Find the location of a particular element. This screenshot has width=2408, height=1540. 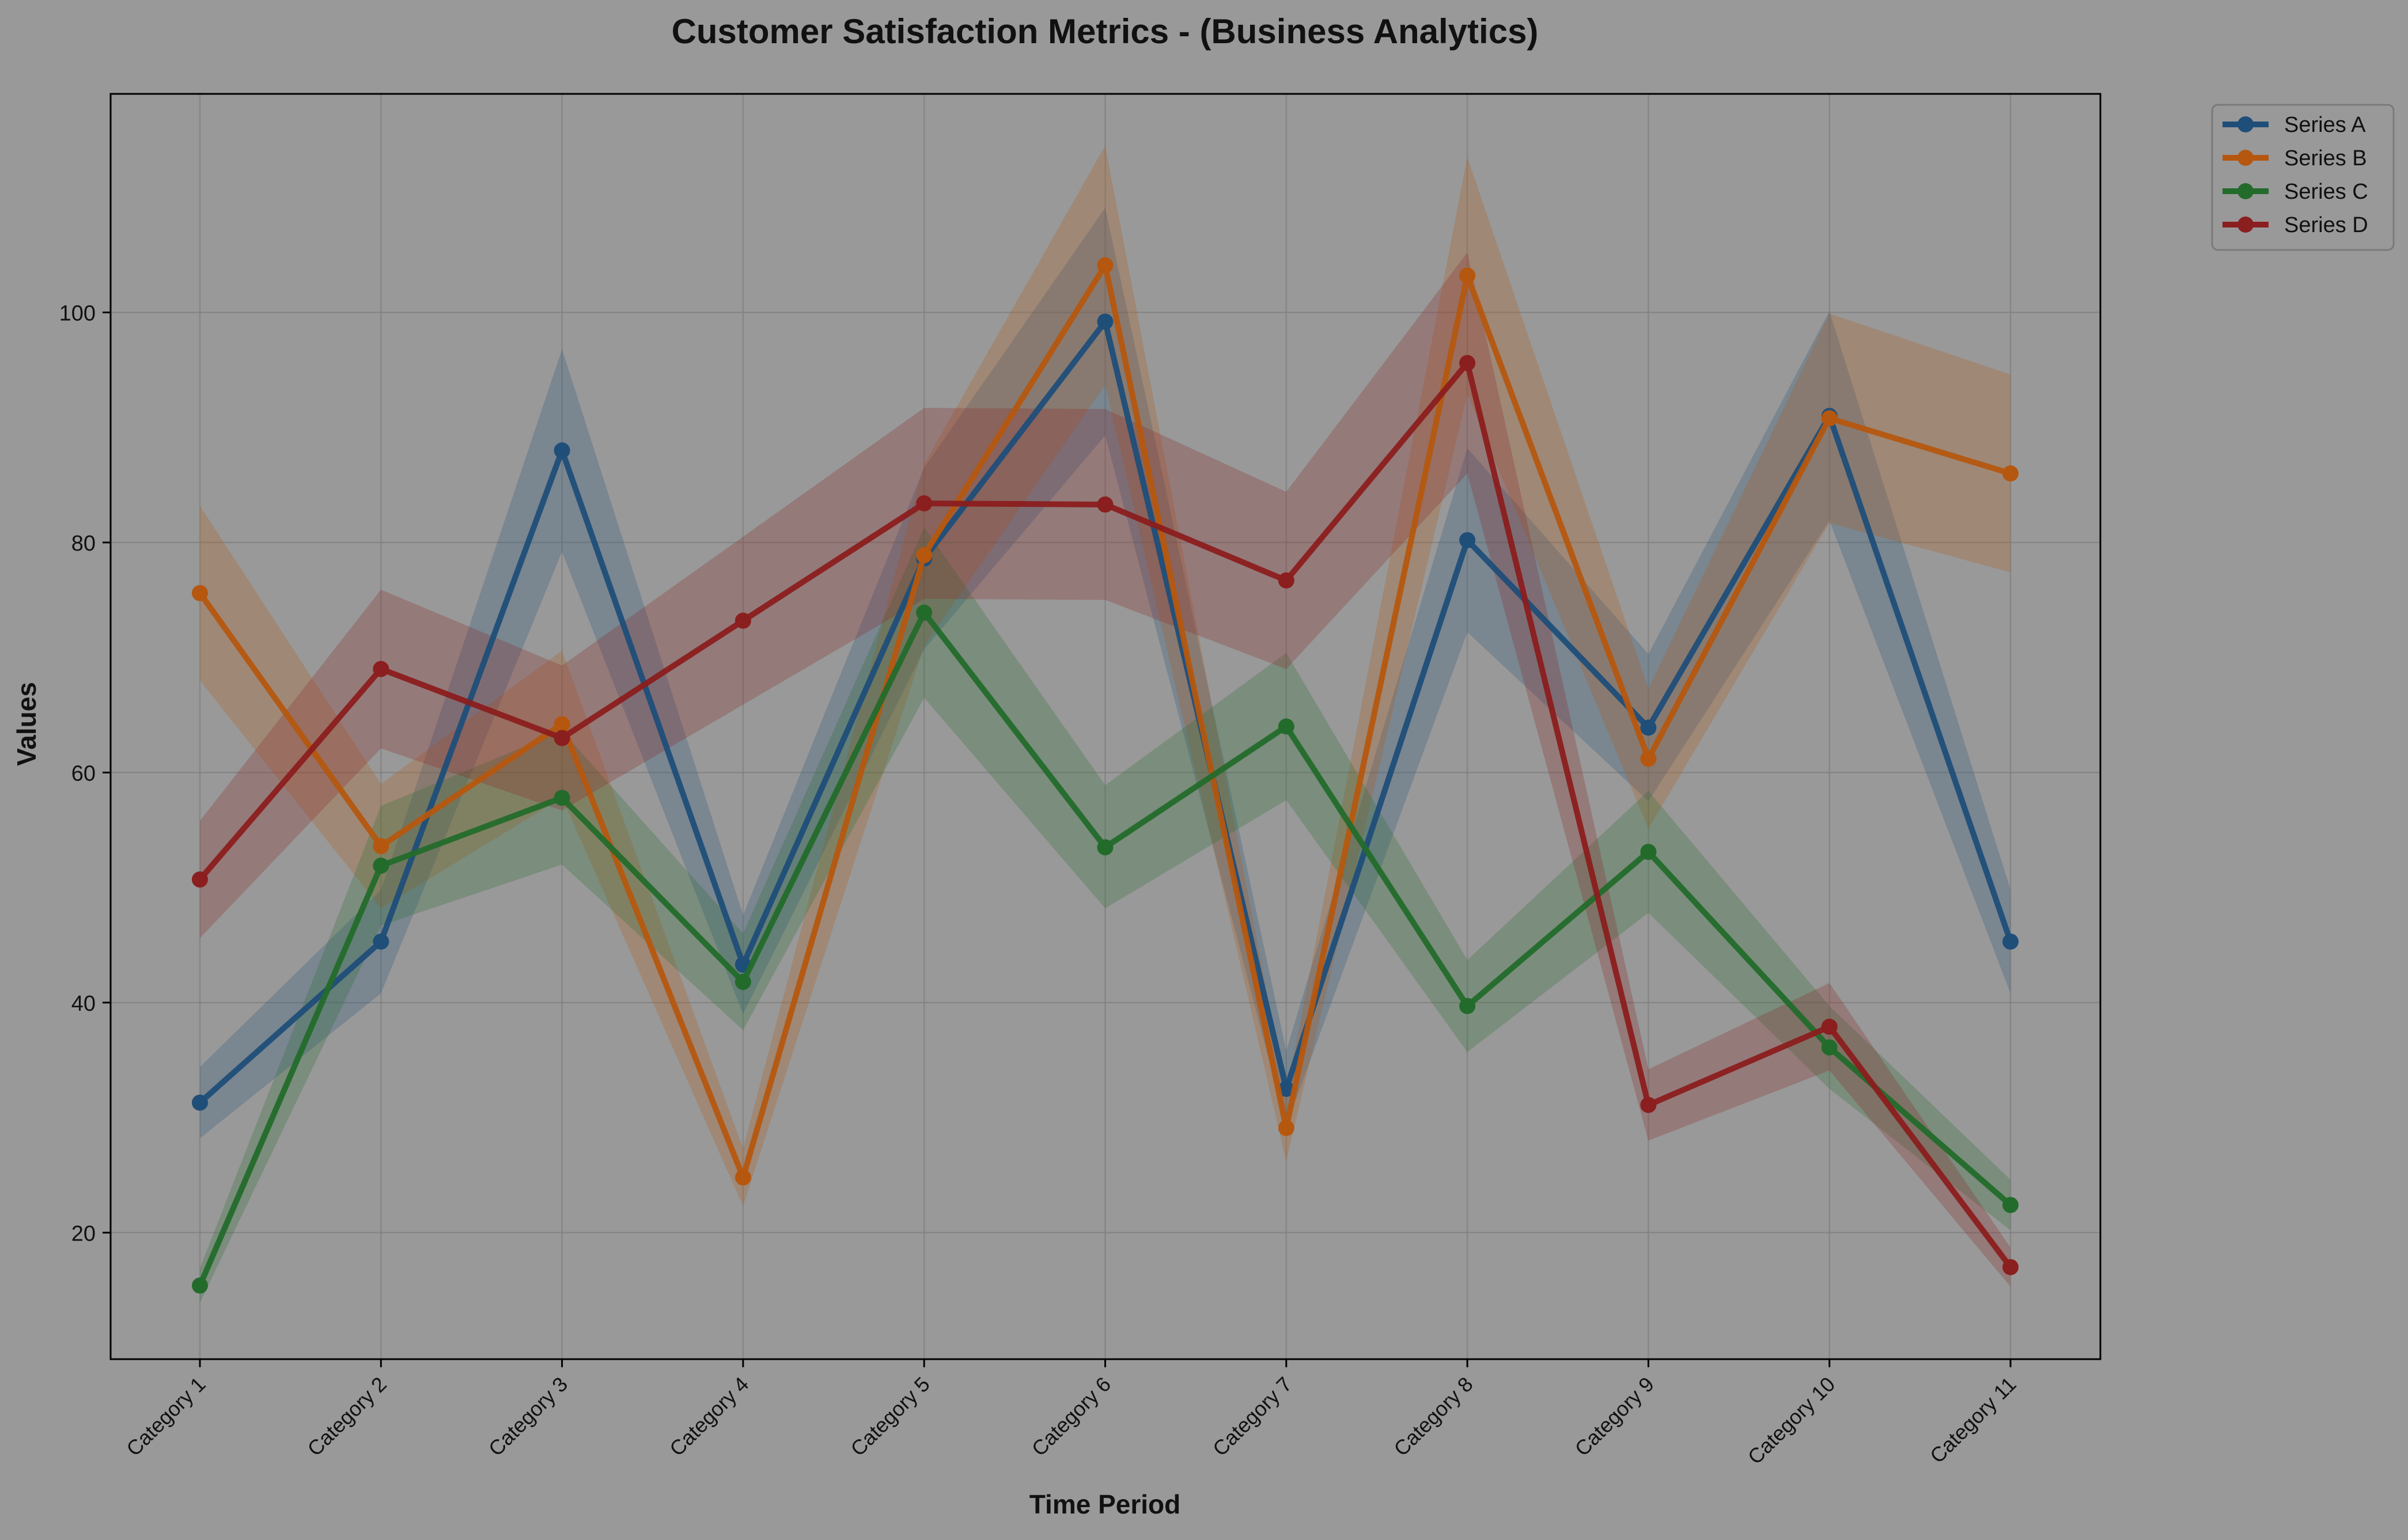

y-tick-label: 60 is located at coordinates (83, 773).